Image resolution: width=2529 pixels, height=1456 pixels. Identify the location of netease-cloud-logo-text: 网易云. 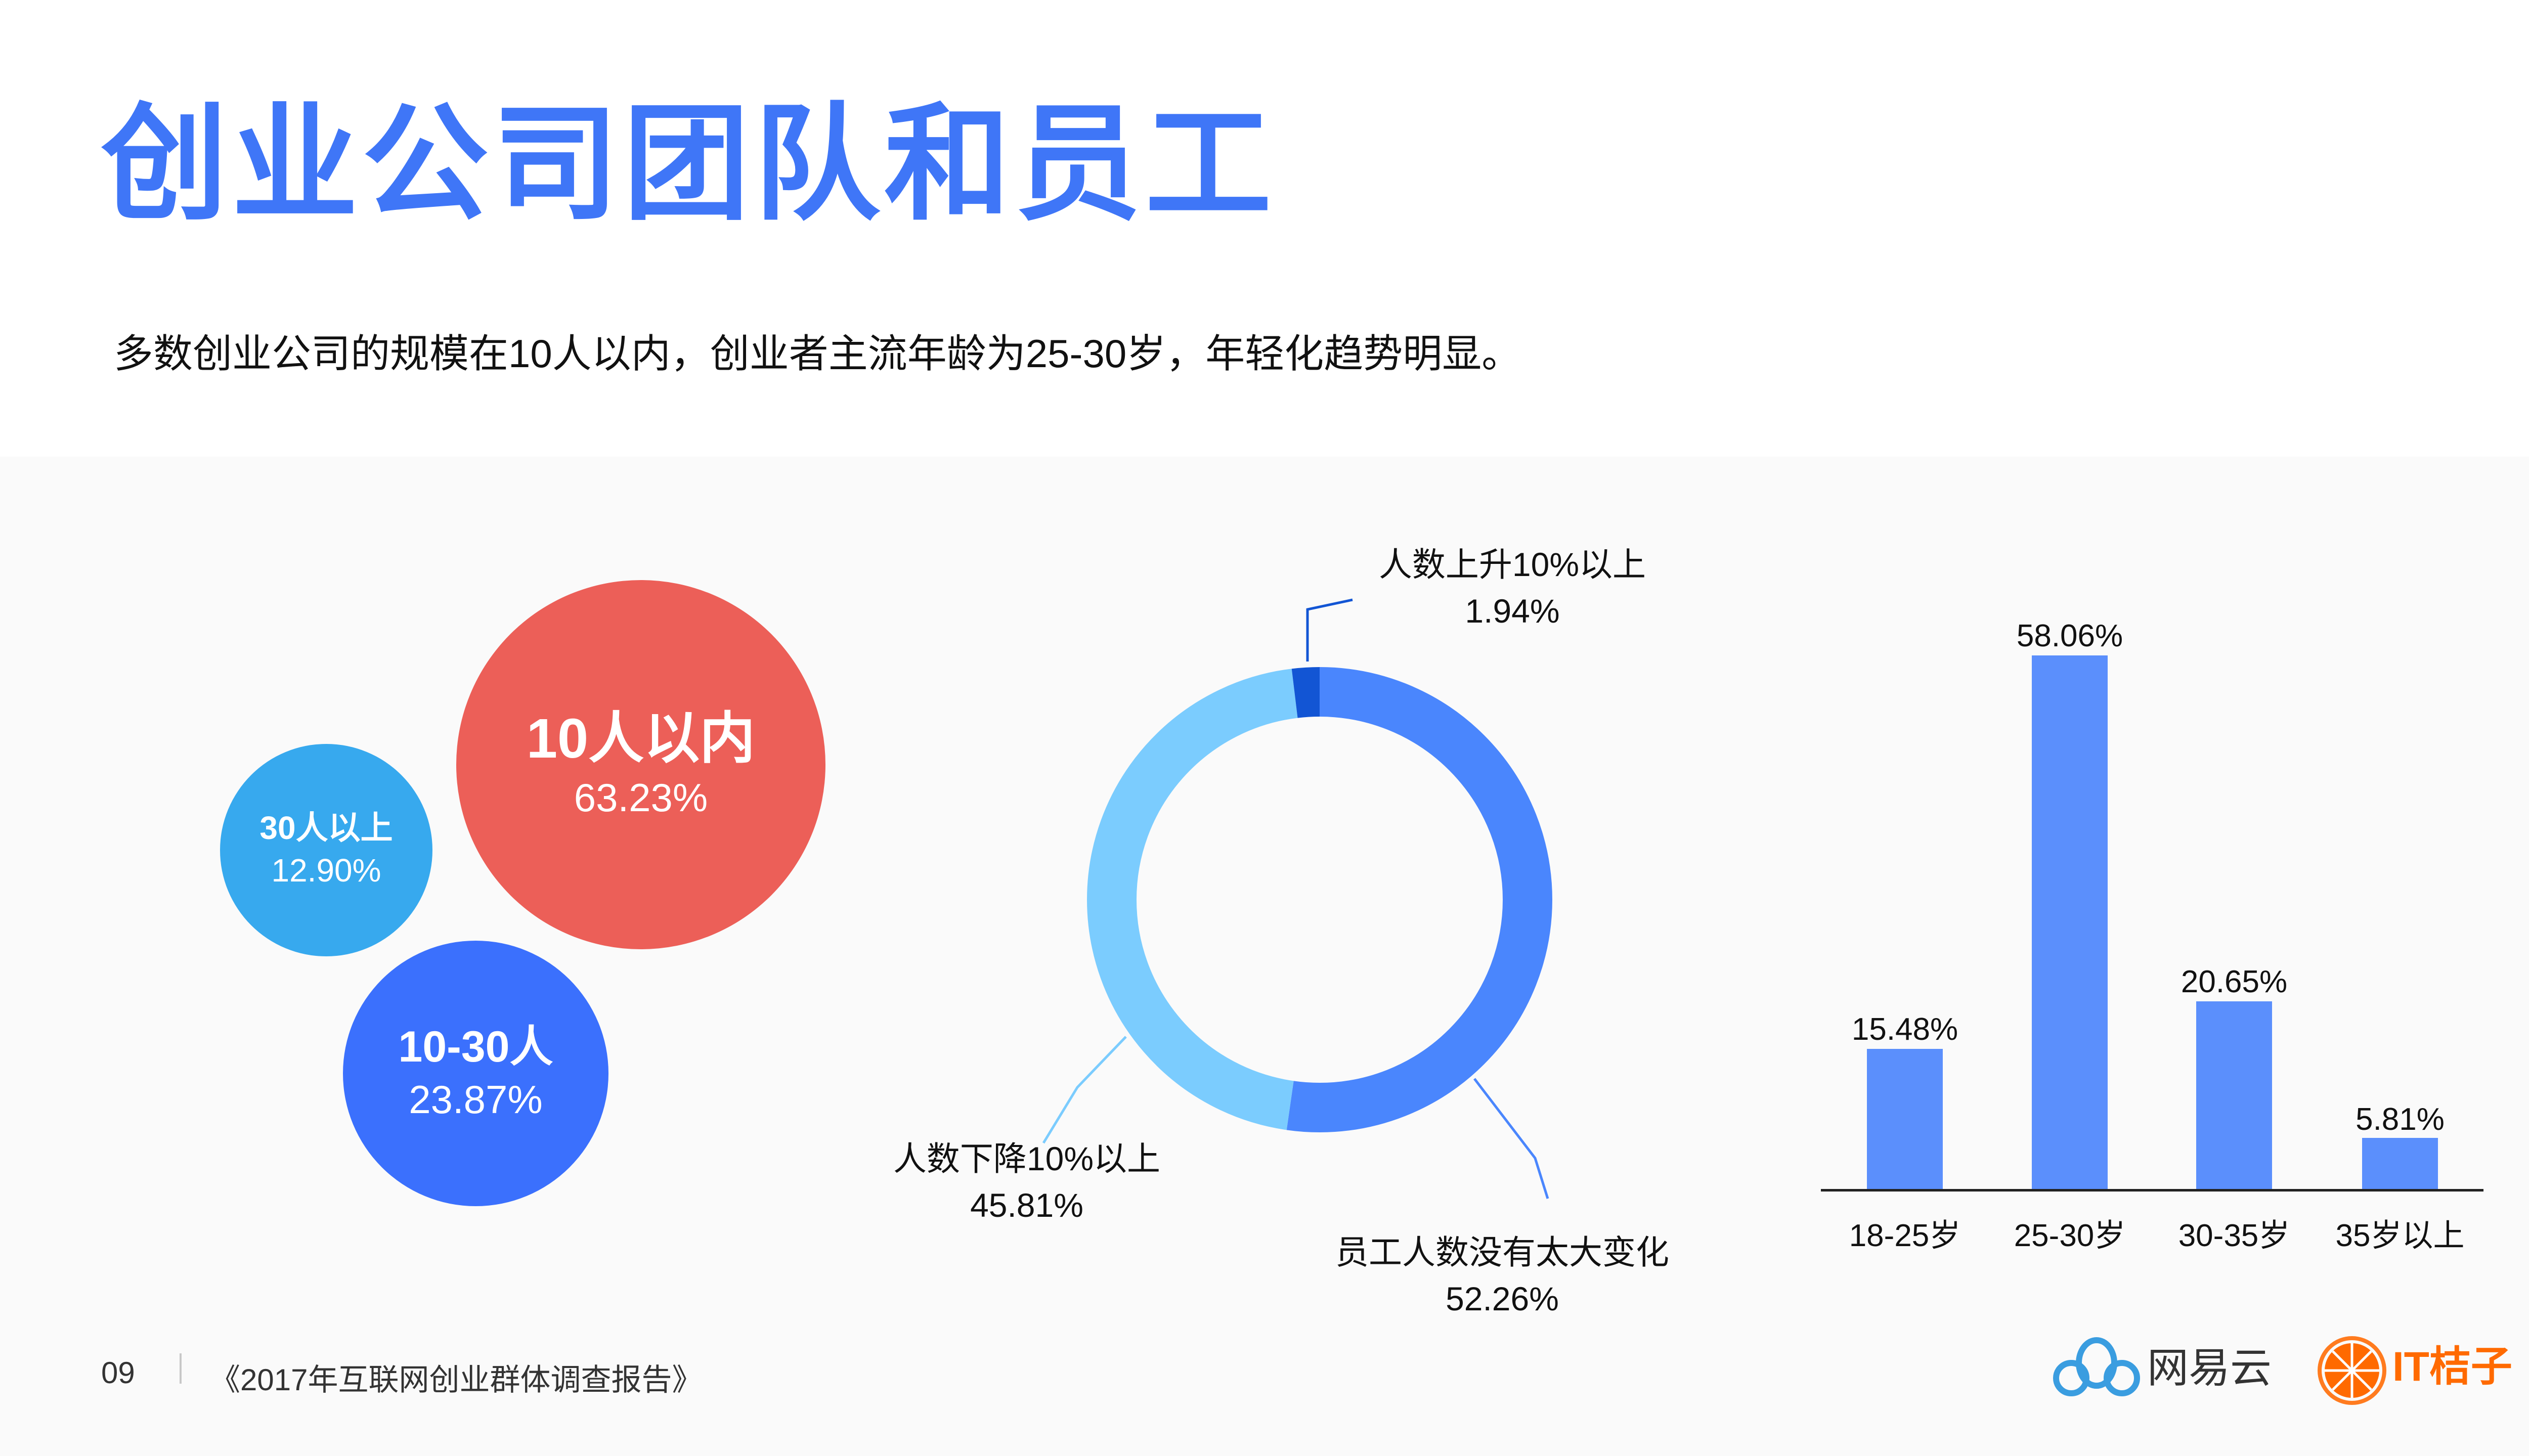
(2209, 1368).